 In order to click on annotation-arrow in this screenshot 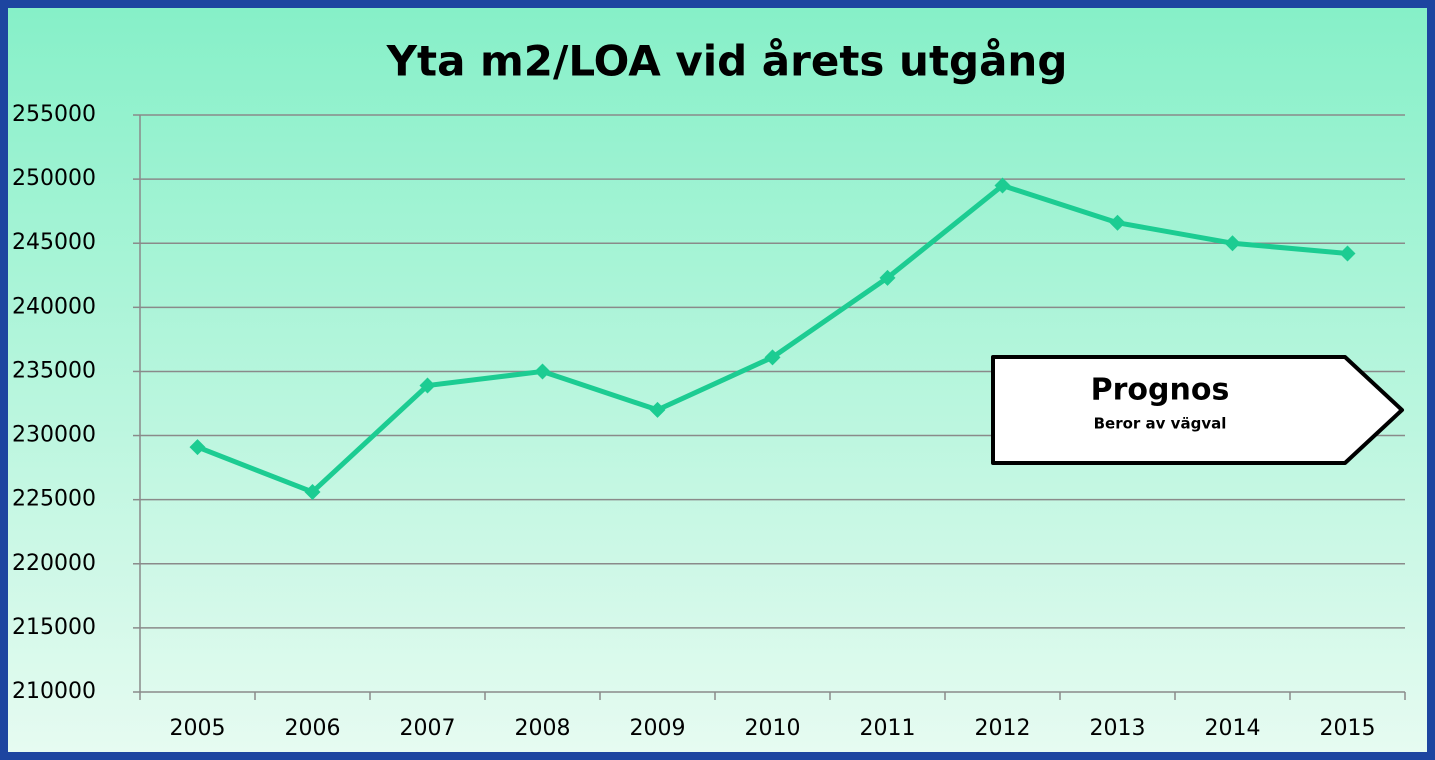, I will do `click(1197, 410)`.